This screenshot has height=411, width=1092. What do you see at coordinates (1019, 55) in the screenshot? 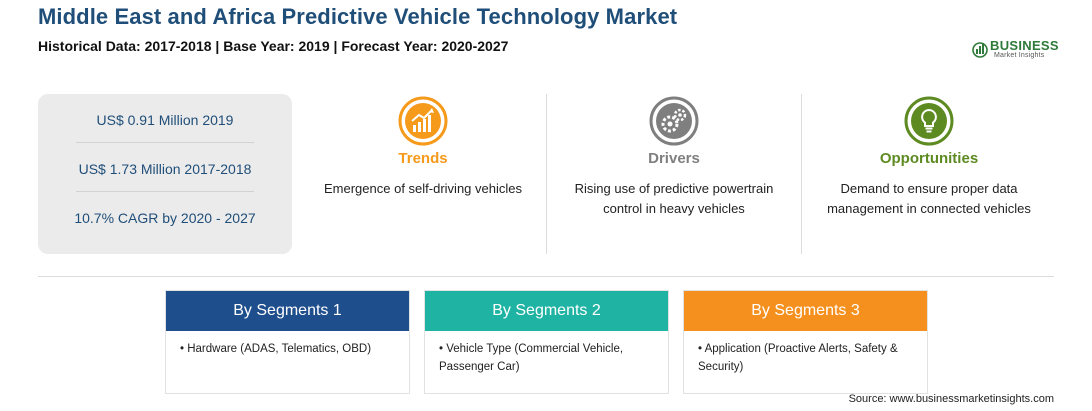
I see `logo-tagline: Market Insights` at bounding box center [1019, 55].